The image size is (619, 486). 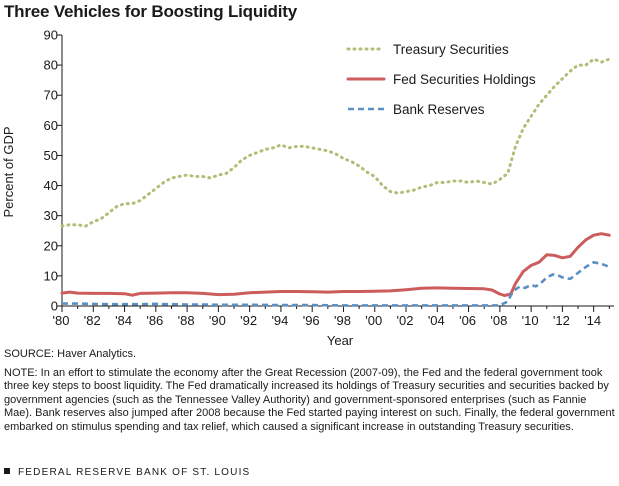 I want to click on series-line-bank-reserves, so click(x=336, y=284).